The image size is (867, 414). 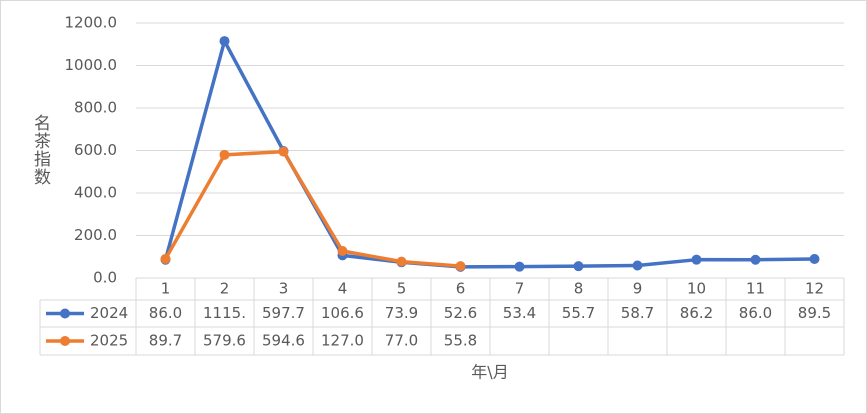 What do you see at coordinates (109, 341) in the screenshot?
I see `legend-label: 2025` at bounding box center [109, 341].